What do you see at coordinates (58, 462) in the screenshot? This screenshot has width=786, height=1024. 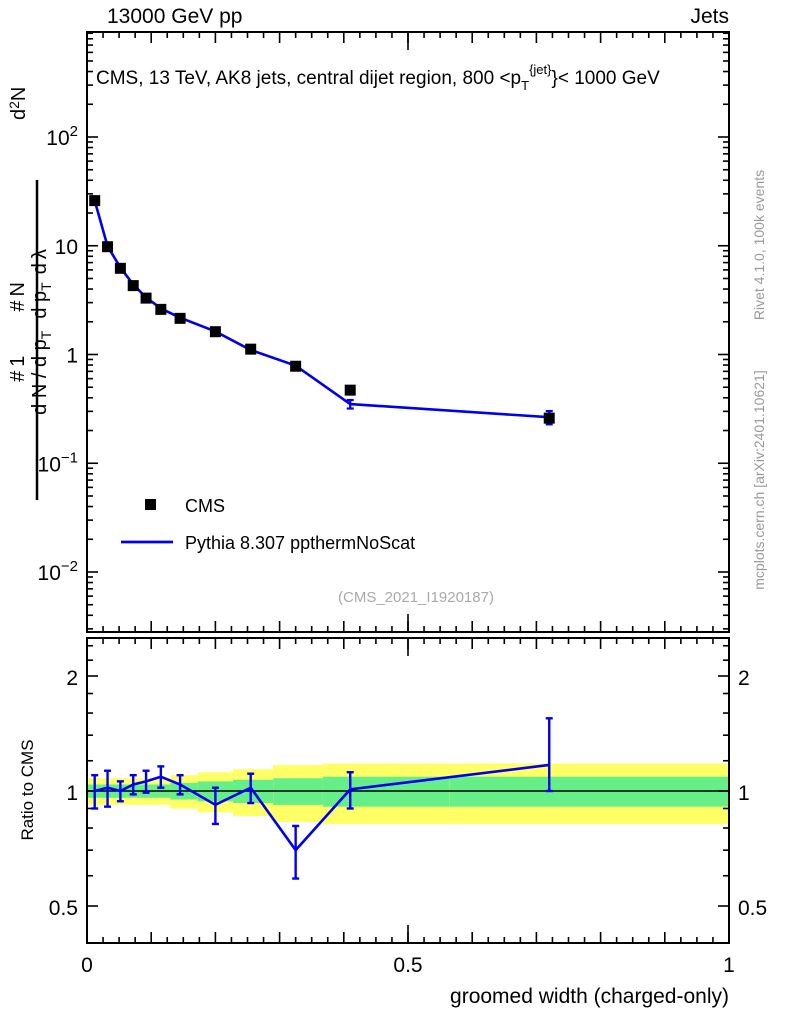 I see `main-y-tick-label: 10⁻¹` at bounding box center [58, 462].